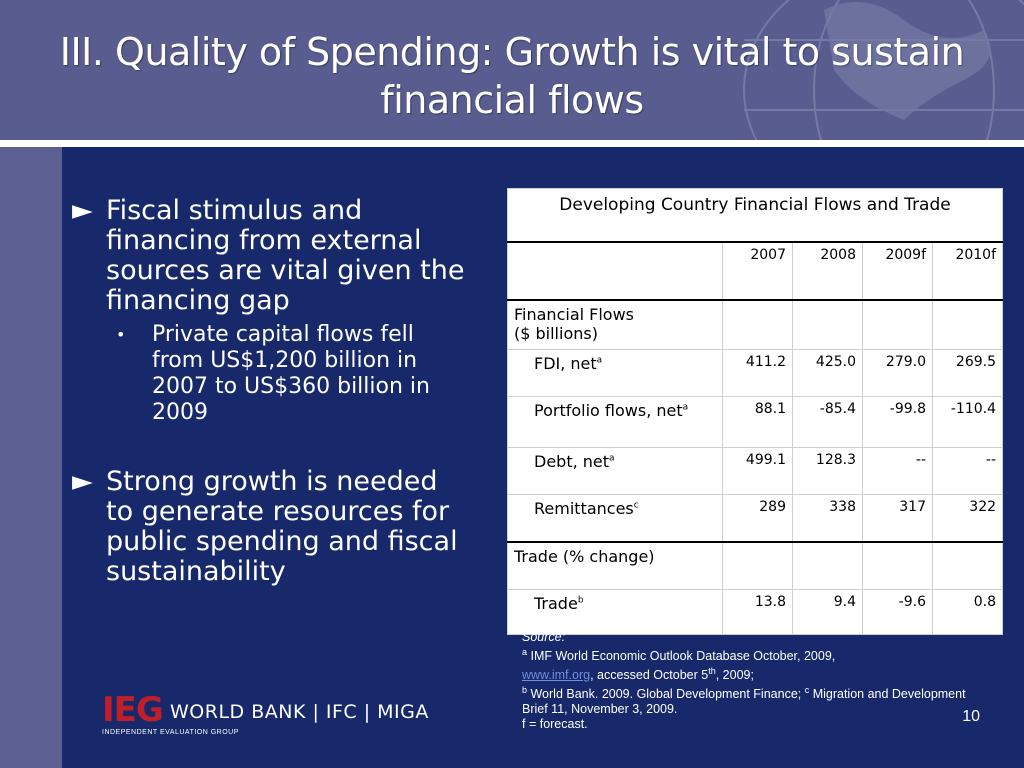 The height and width of the screenshot is (768, 1024). Describe the element at coordinates (133, 710) in the screenshot. I see `ieg-letters: IEG` at that location.